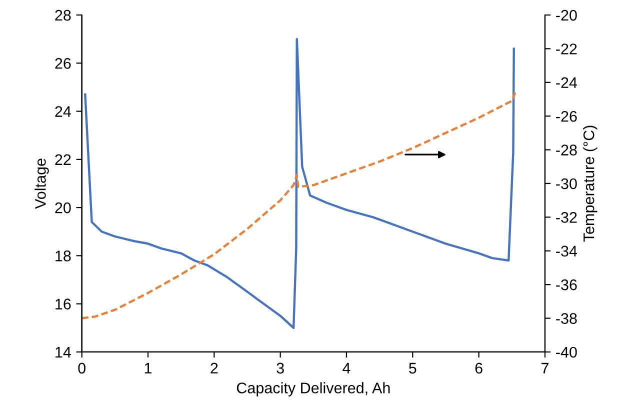  What do you see at coordinates (566, 49) in the screenshot?
I see `y2-tick-label: -22` at bounding box center [566, 49].